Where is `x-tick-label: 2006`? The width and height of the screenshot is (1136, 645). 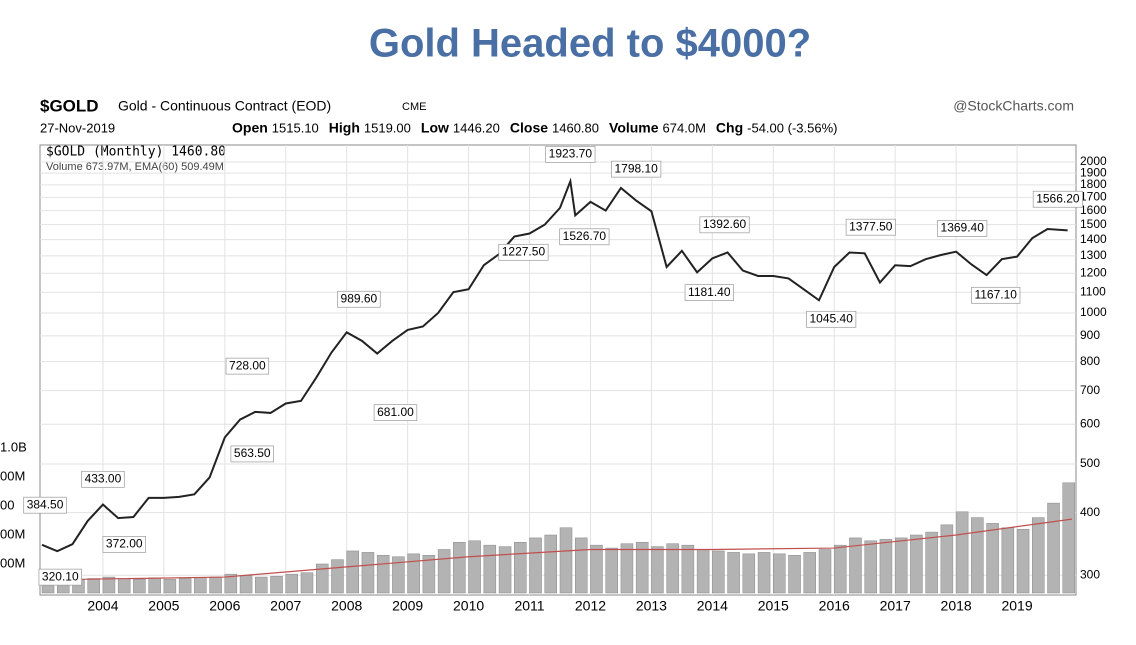
x-tick-label: 2006 is located at coordinates (224, 606).